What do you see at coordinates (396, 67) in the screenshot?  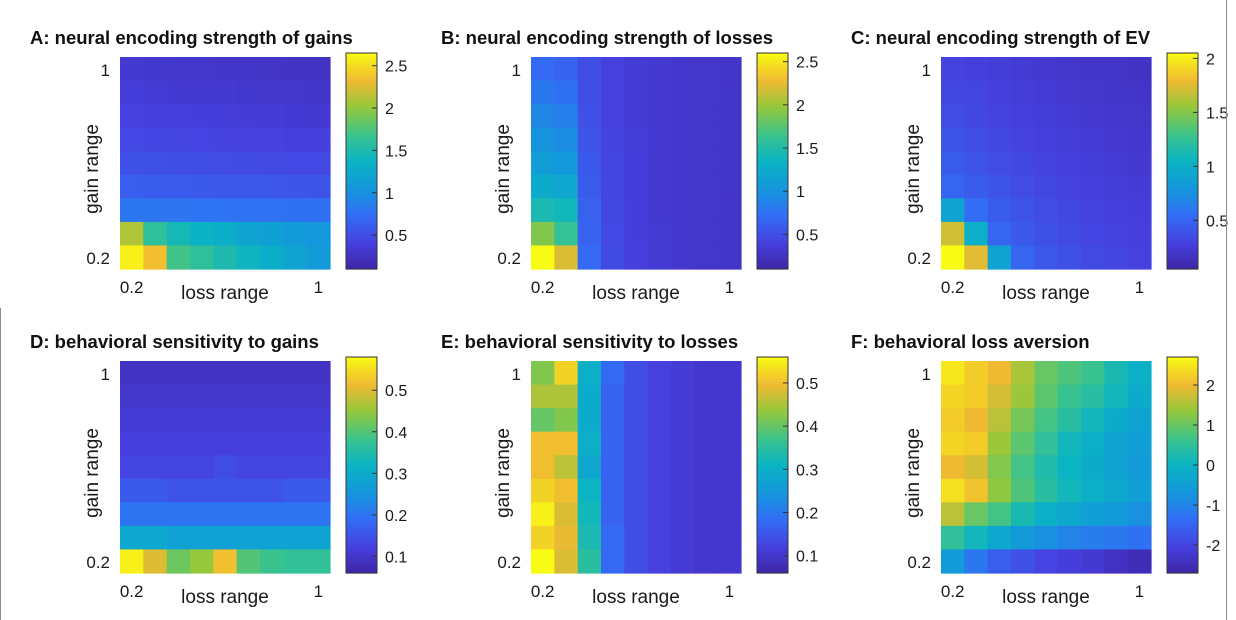 I see `colorbar-tick-label: 2.5` at bounding box center [396, 67].